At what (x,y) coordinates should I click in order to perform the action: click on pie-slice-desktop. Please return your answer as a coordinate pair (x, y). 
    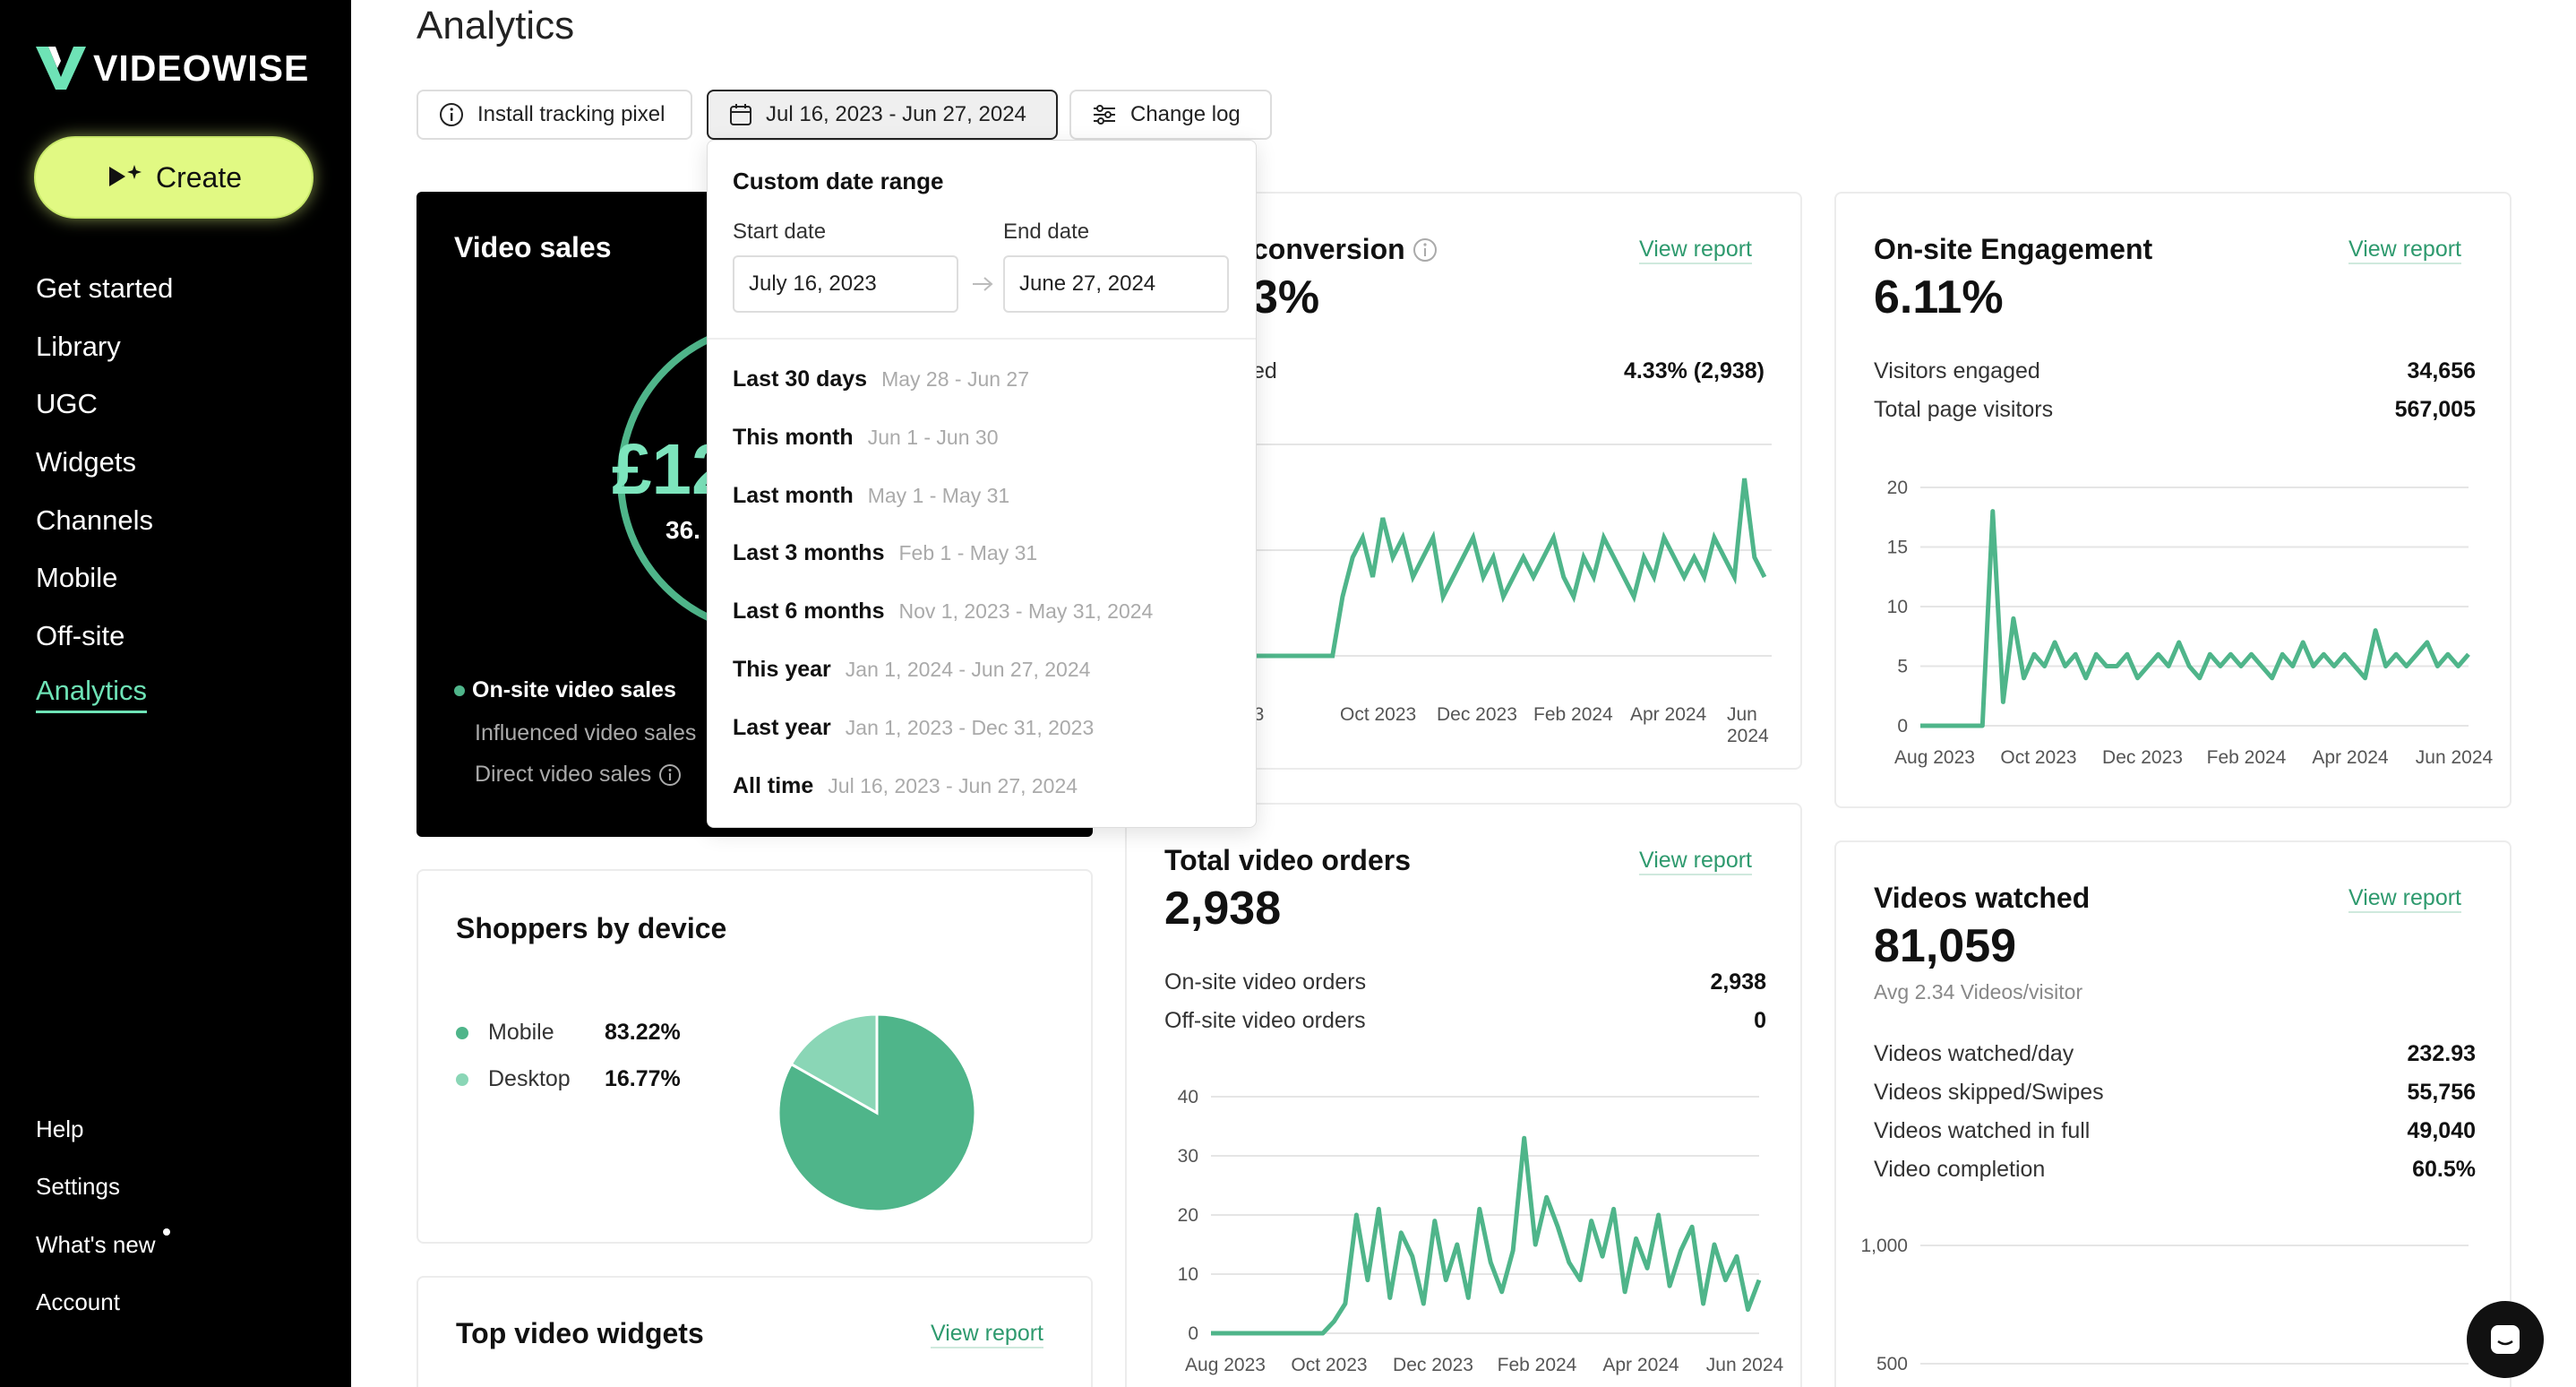
    Looking at the image, I should click on (834, 1064).